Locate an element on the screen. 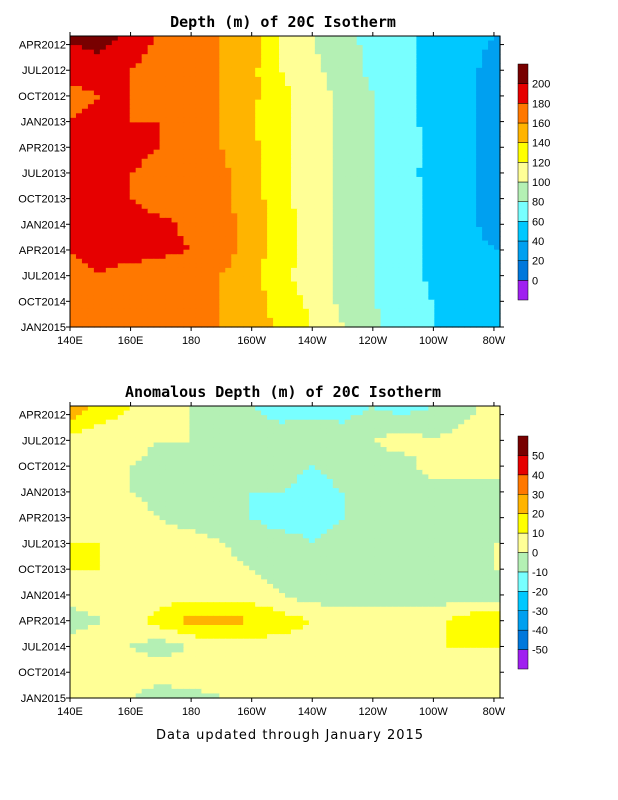 The width and height of the screenshot is (618, 800). colorbar-swatch is located at coordinates (523, 231).